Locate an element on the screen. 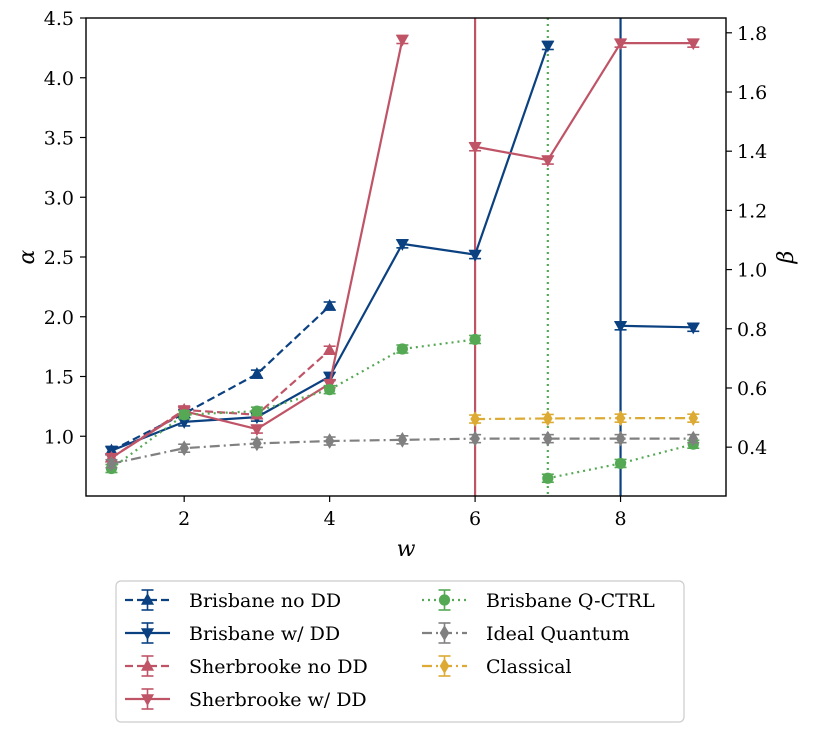 This screenshot has height=736, width=814. series-sherbrooke-no-dd is located at coordinates (220, 403).